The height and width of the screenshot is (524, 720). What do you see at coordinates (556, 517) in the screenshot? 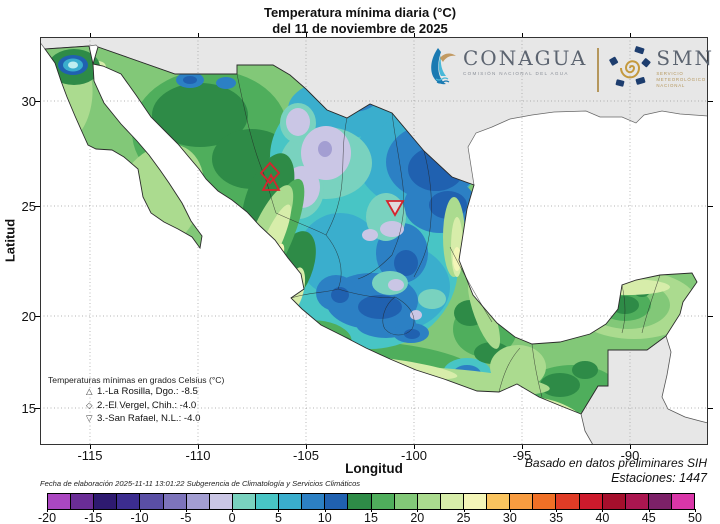
I see `colorbar-tick-label: 35` at bounding box center [556, 517].